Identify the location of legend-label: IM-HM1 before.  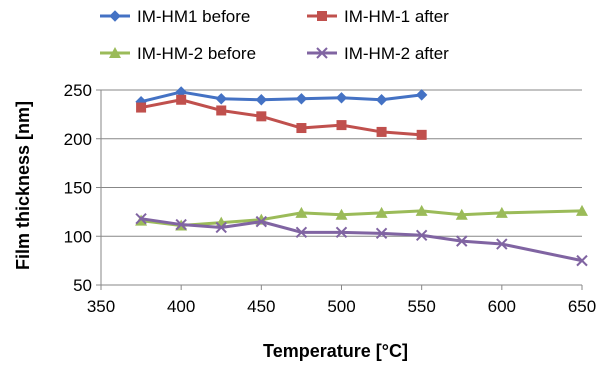
(193, 16).